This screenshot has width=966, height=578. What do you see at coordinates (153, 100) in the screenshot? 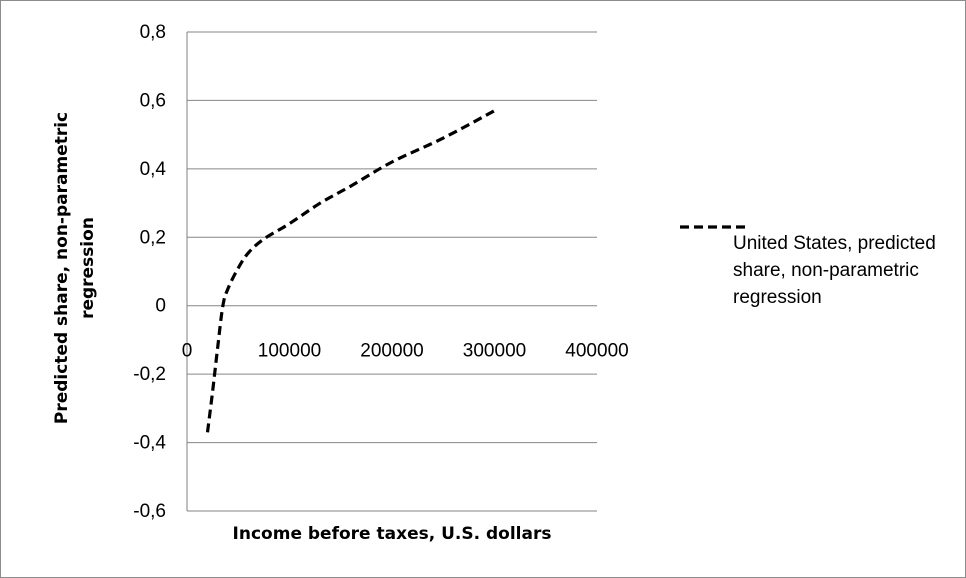
I see `y-tick-label: 0,6` at bounding box center [153, 100].